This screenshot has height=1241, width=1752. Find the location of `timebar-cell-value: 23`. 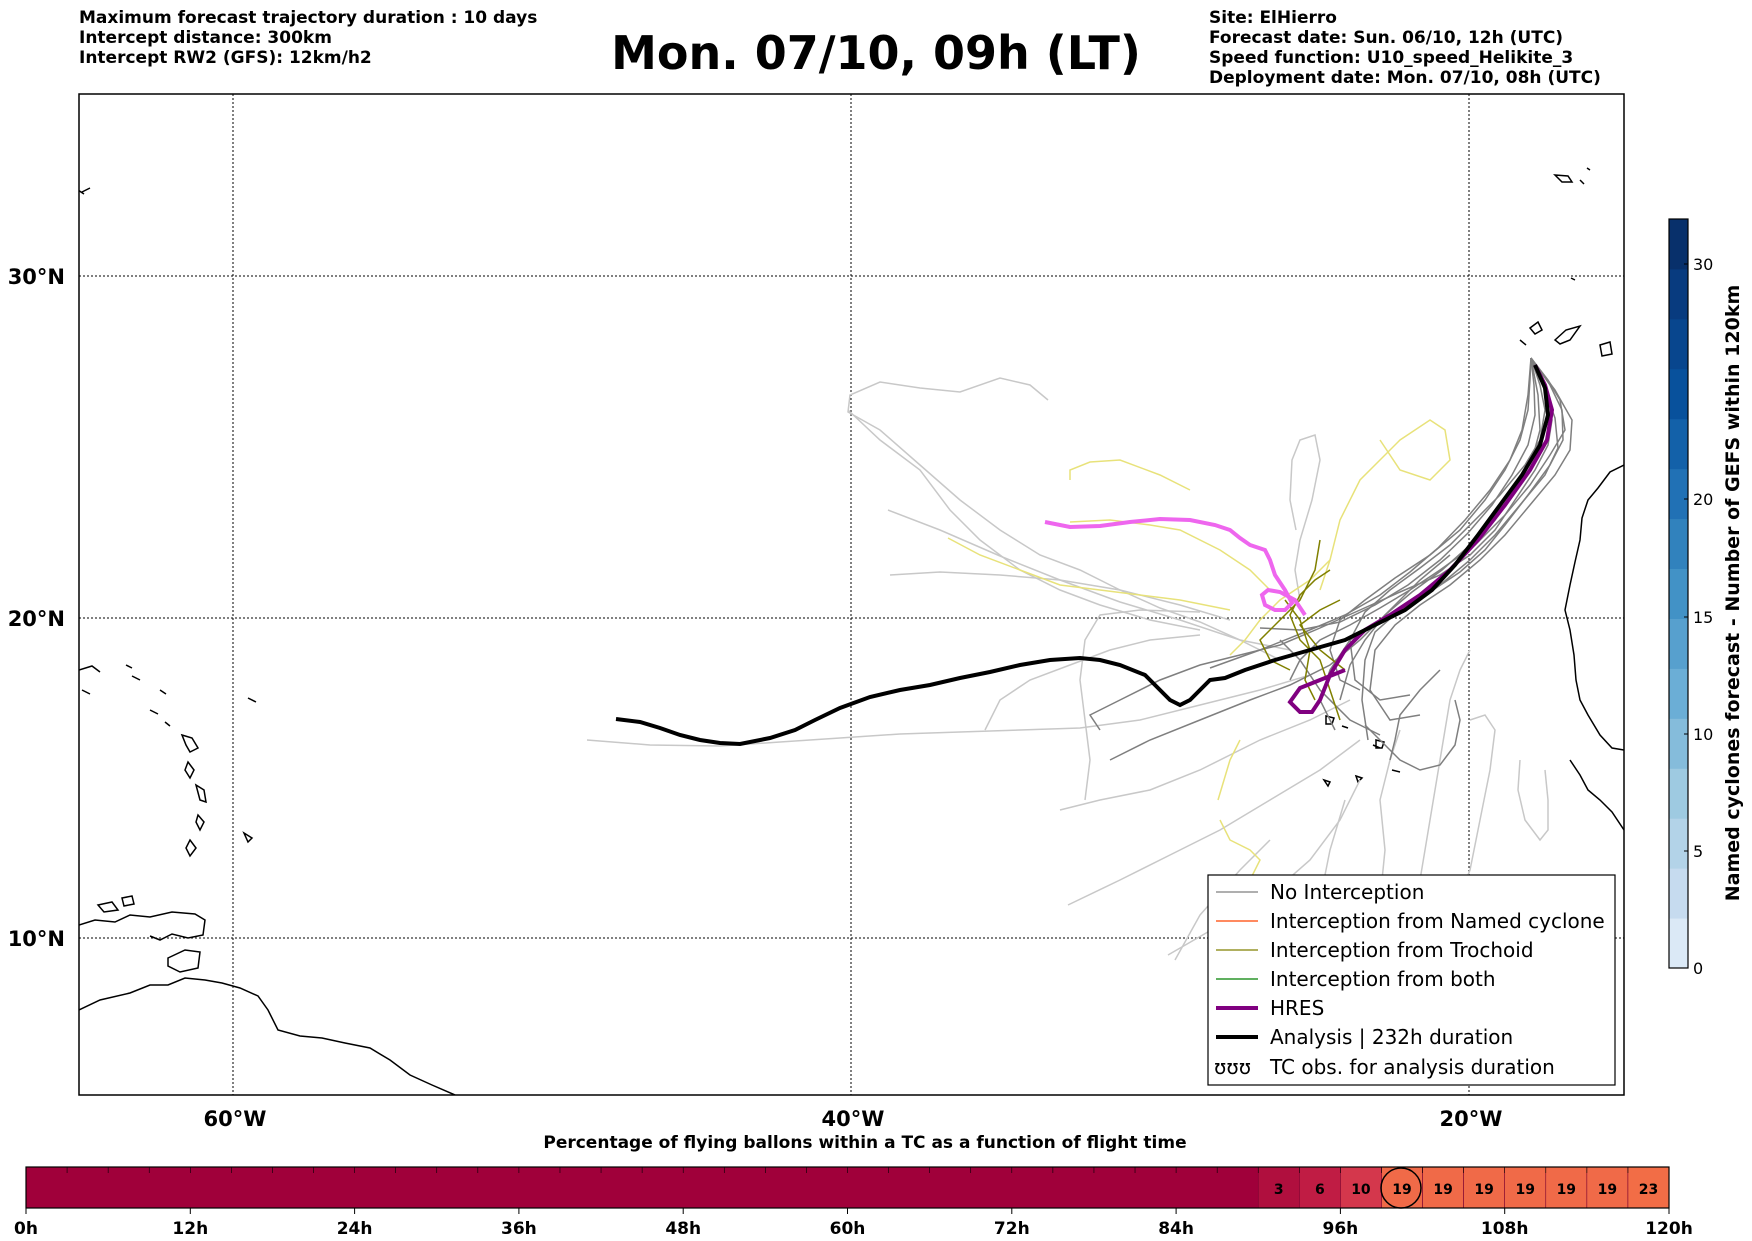

timebar-cell-value: 23 is located at coordinates (1648, 1190).